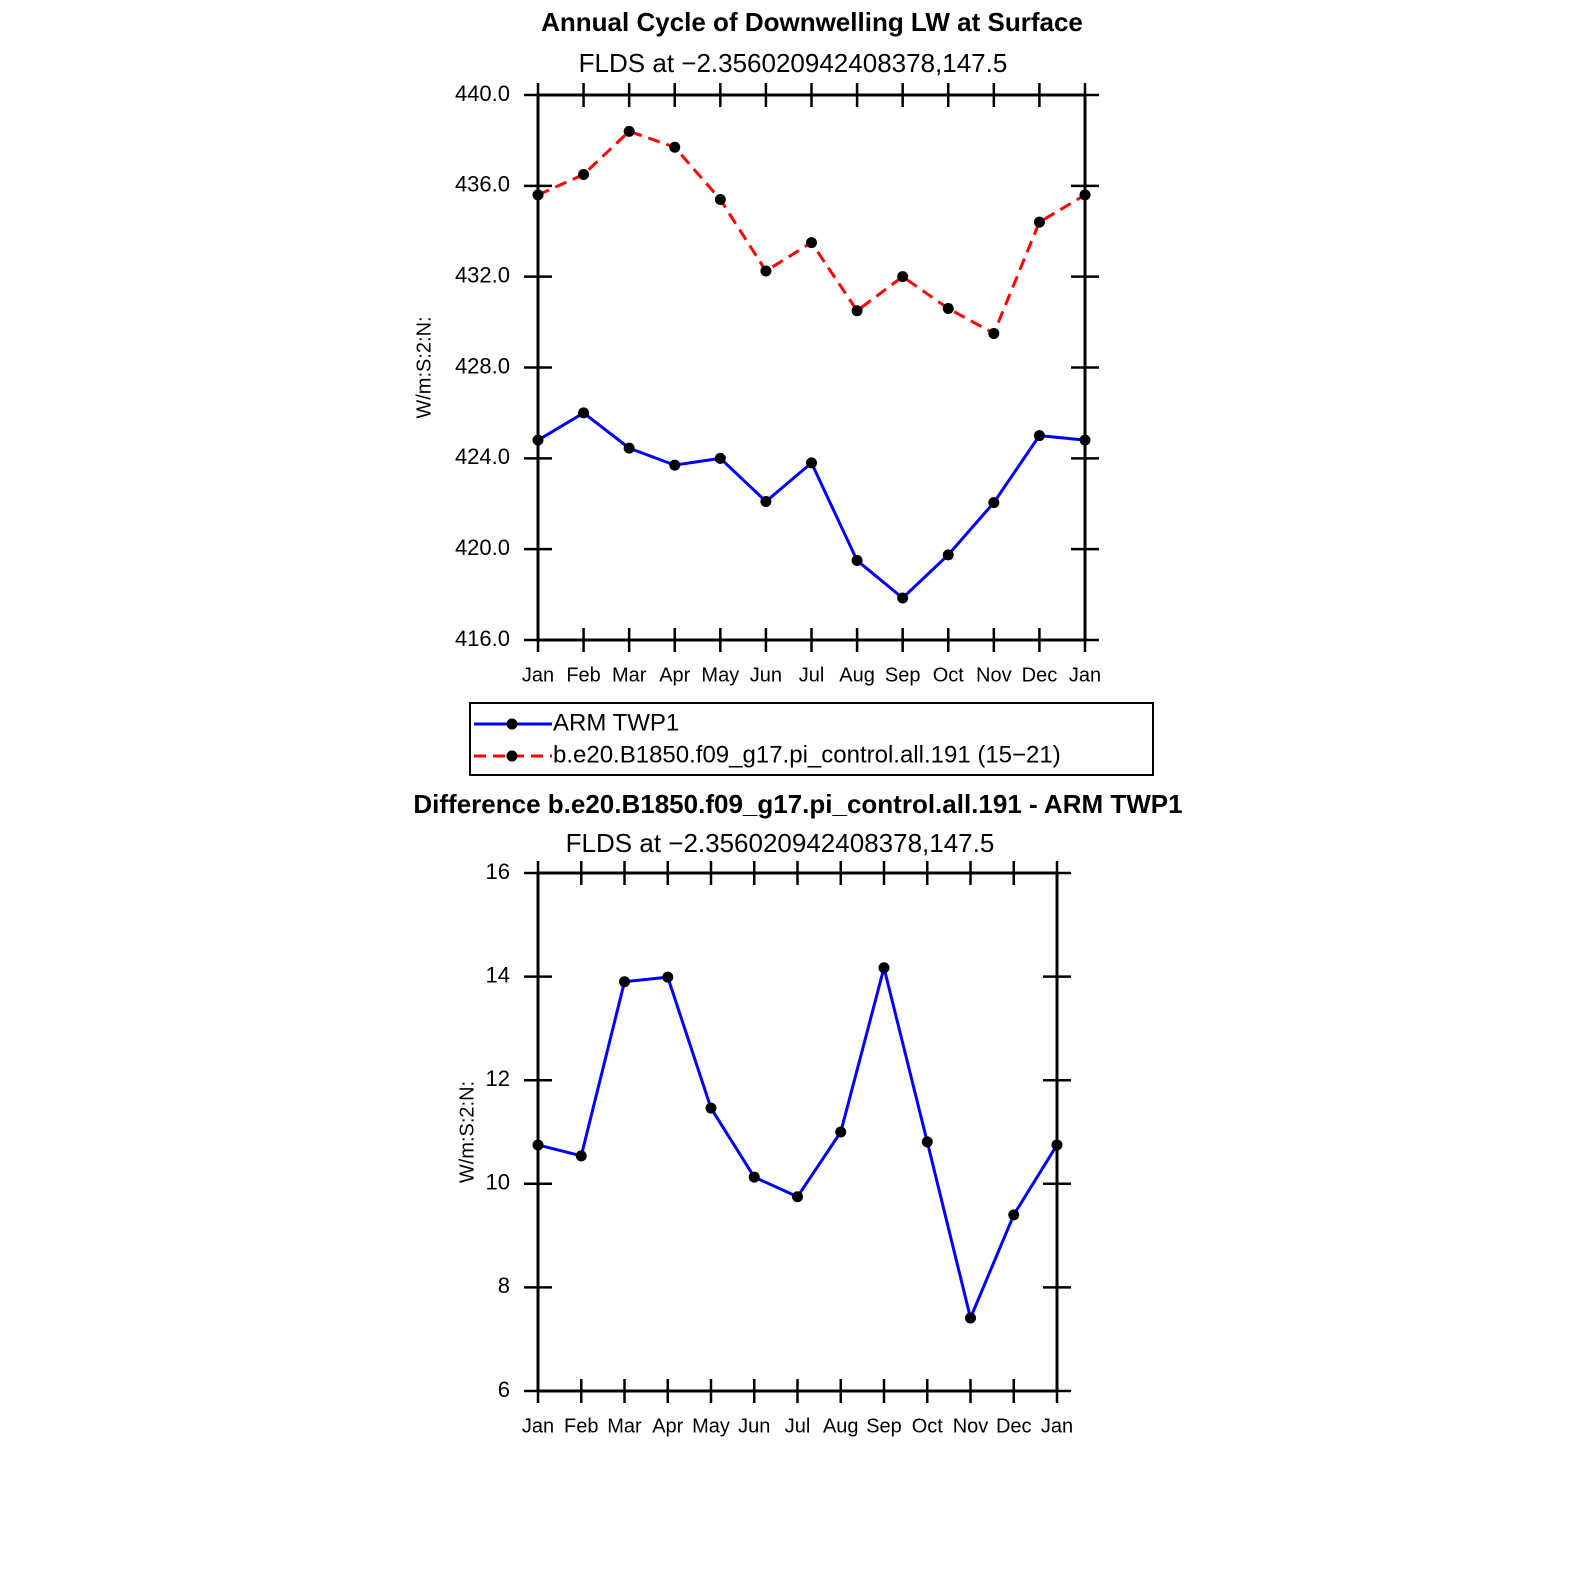 Image resolution: width=1574 pixels, height=1574 pixels. What do you see at coordinates (504, 1285) in the screenshot?
I see `y-tick-label: 8` at bounding box center [504, 1285].